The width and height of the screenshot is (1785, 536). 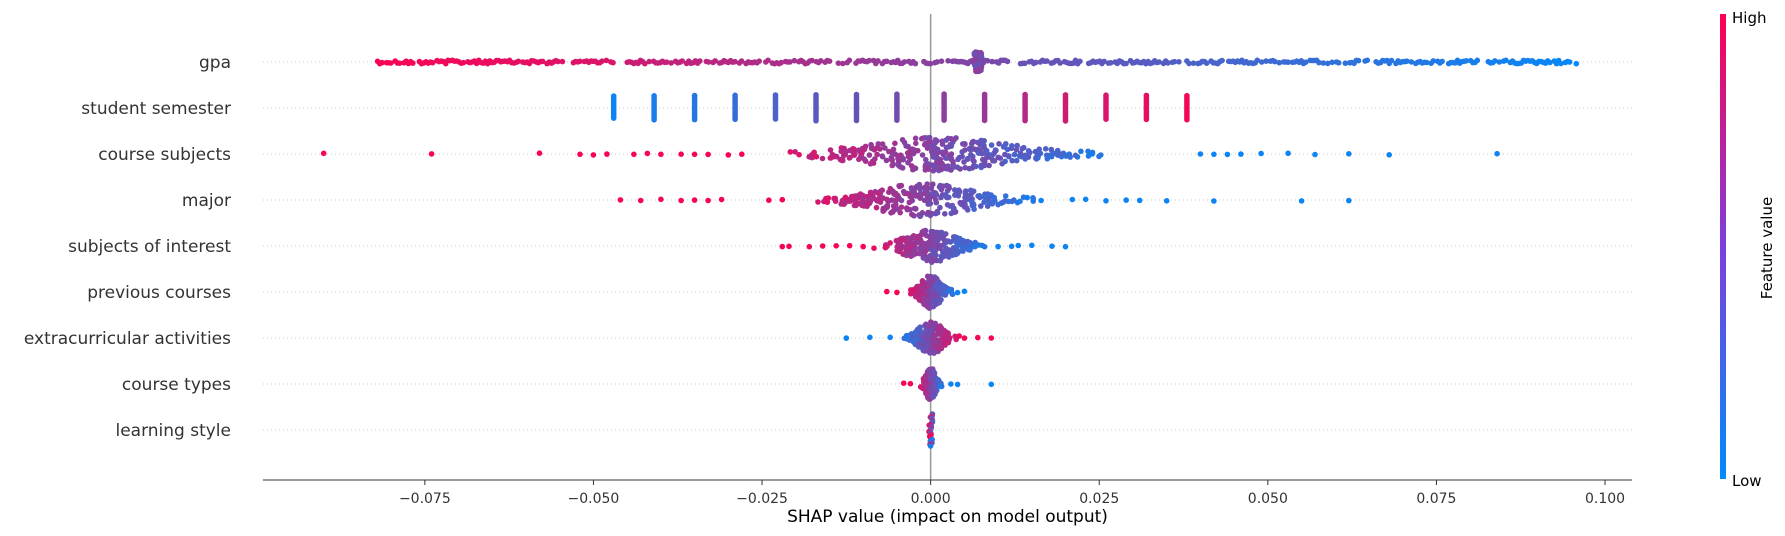 I want to click on x-axis-title: SHAP value (impact on model output), so click(x=947, y=517).